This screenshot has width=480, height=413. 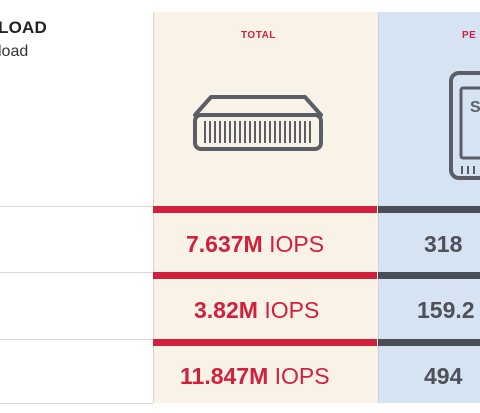 What do you see at coordinates (224, 376) in the screenshot?
I see `total-value: 11.847M` at bounding box center [224, 376].